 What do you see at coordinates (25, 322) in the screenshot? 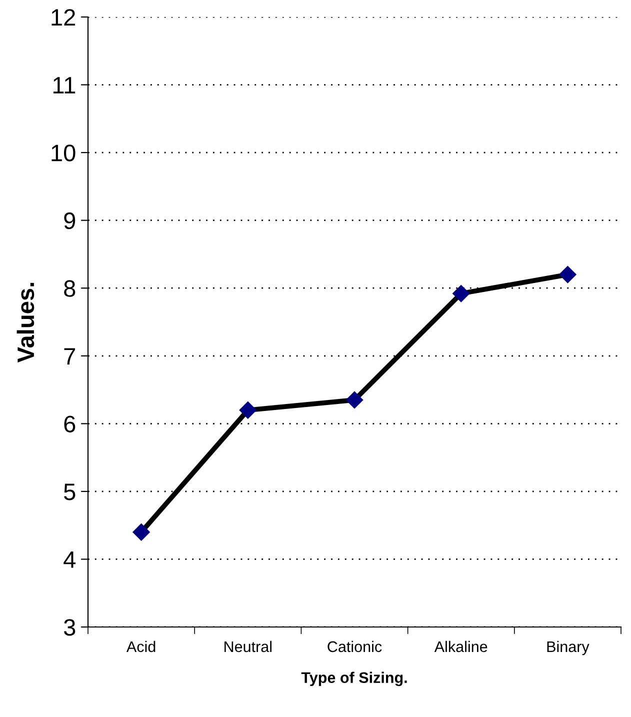
I see `y-axis-title: Values.` at bounding box center [25, 322].